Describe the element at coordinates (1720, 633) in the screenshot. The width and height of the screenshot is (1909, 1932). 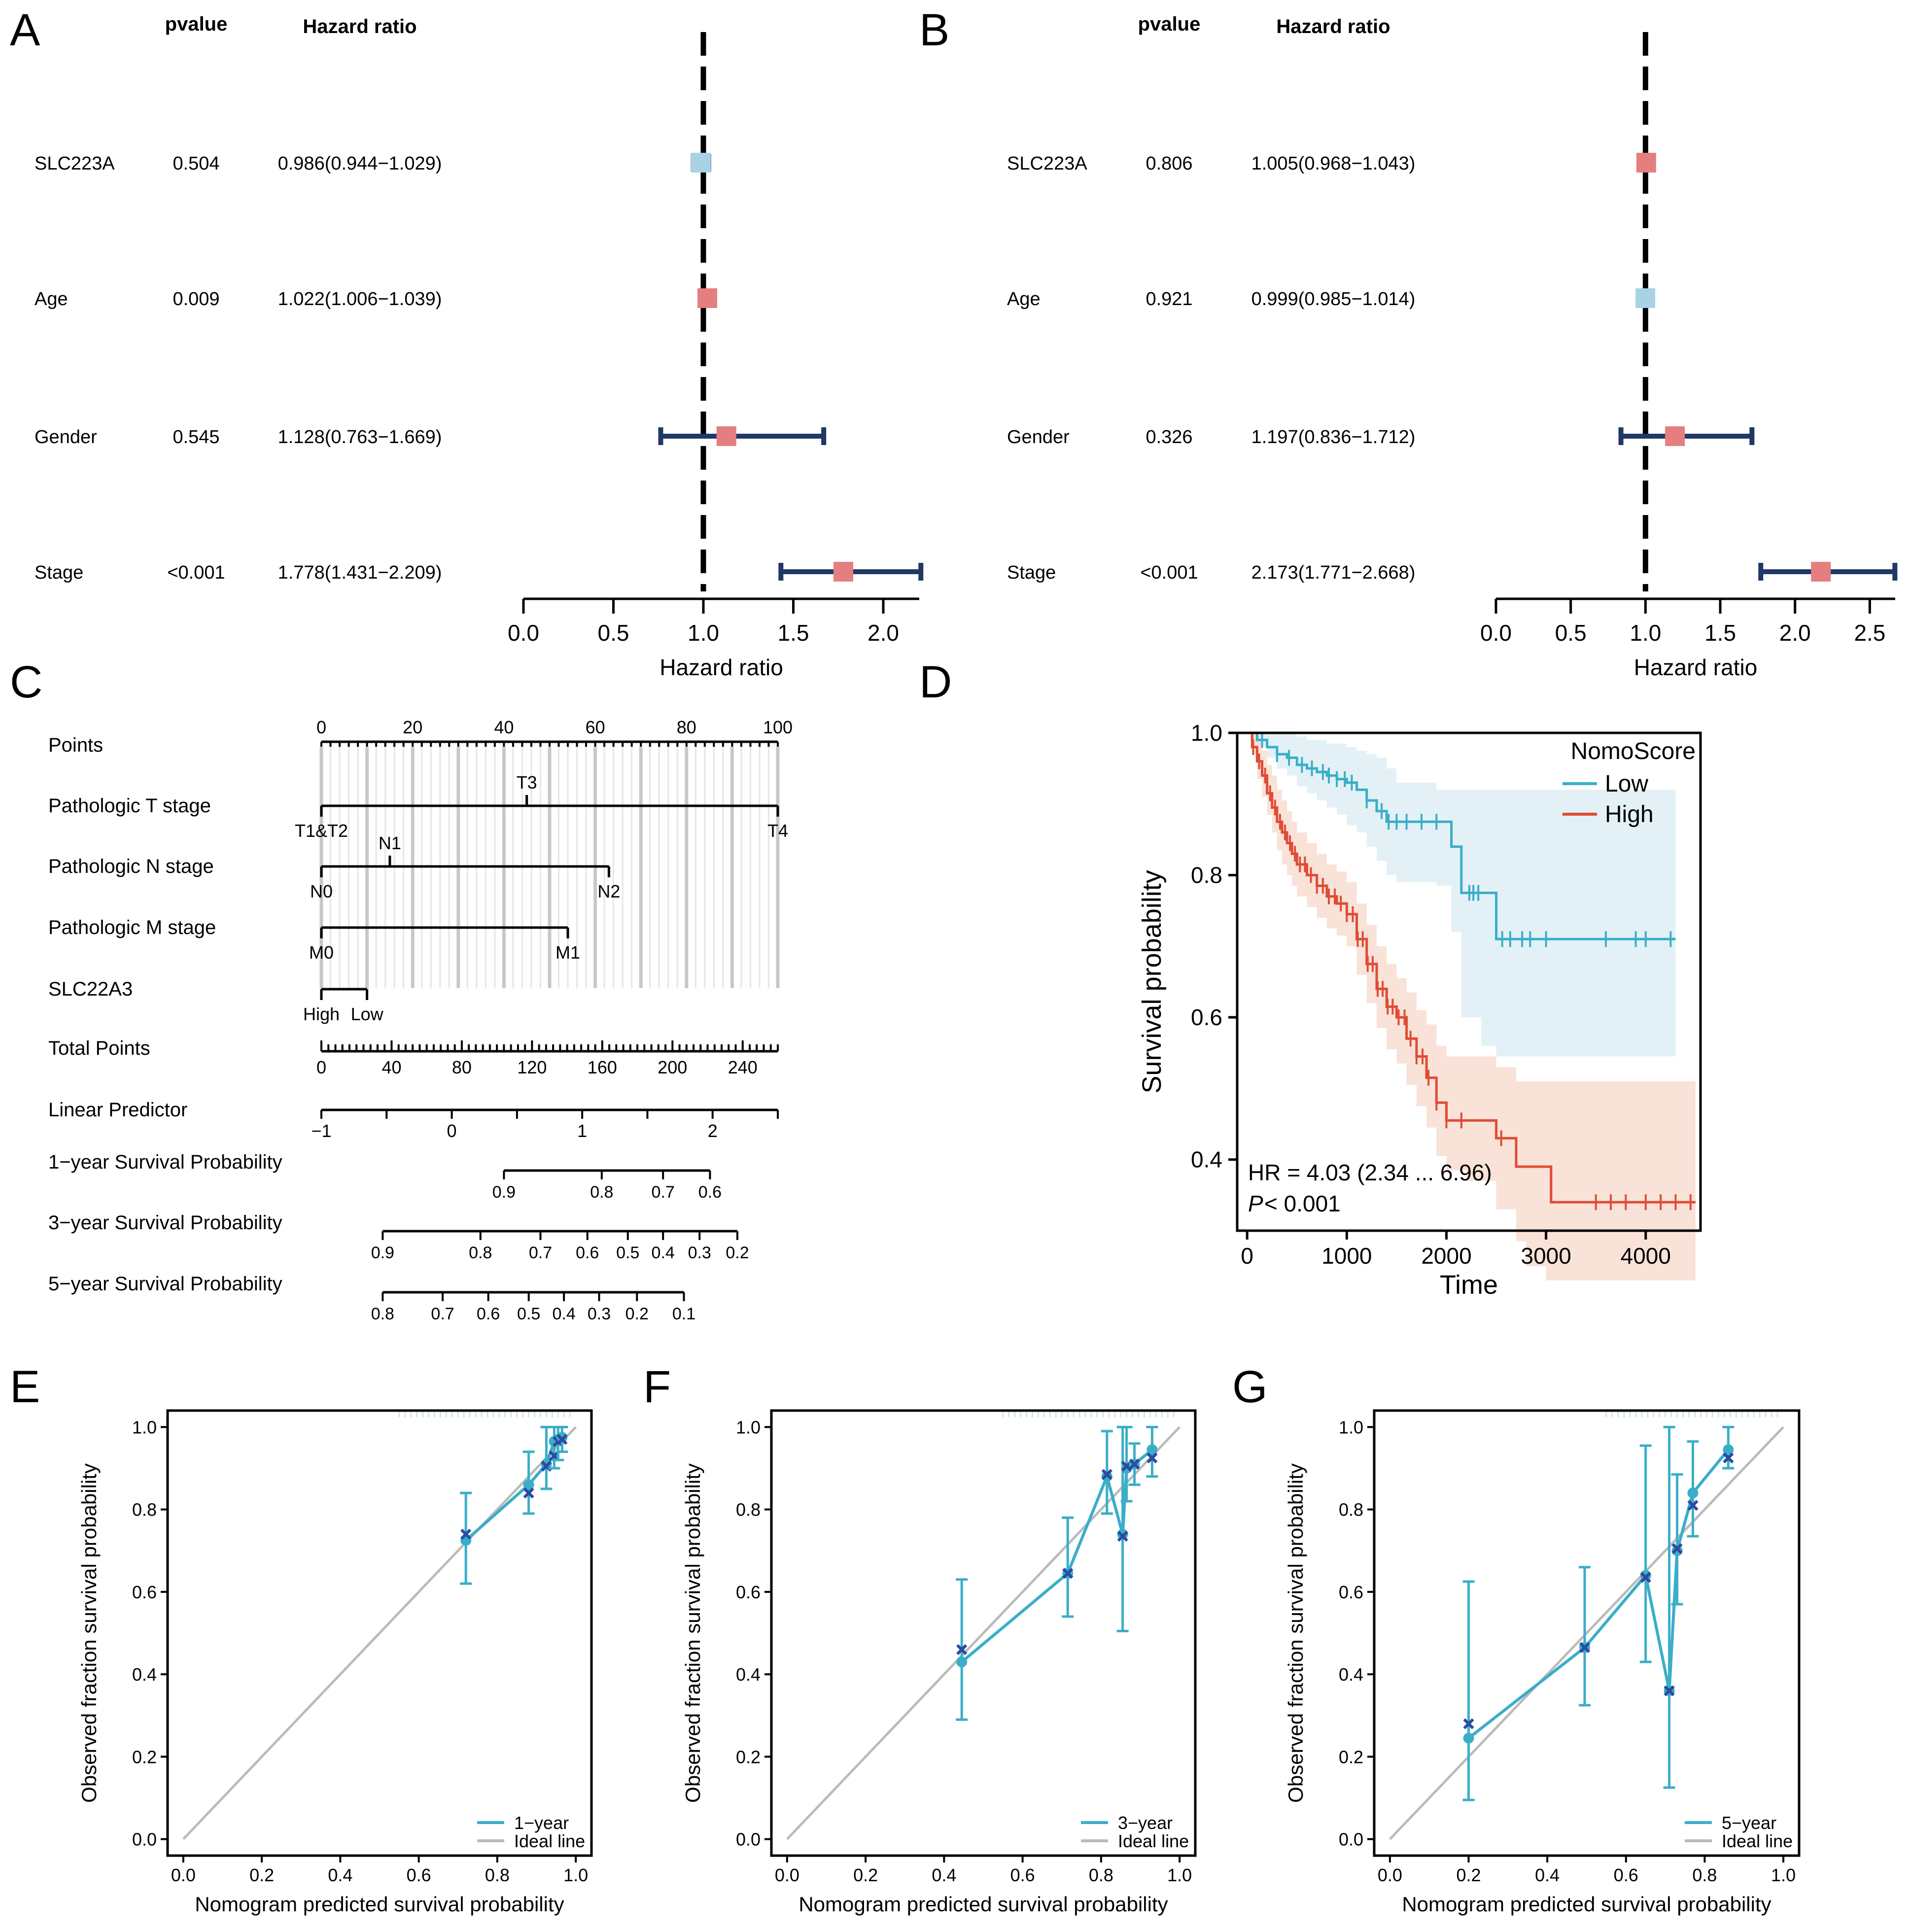
I see `x-tick-label: 1.5` at that location.